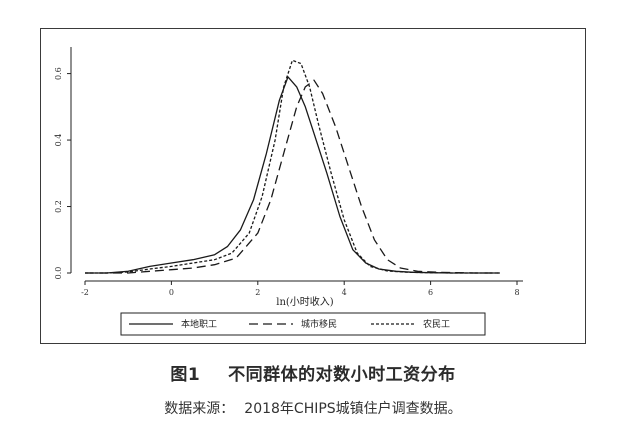 The image size is (626, 439). What do you see at coordinates (58, 73) in the screenshot?
I see `y-tick-label: 0.6` at bounding box center [58, 73].